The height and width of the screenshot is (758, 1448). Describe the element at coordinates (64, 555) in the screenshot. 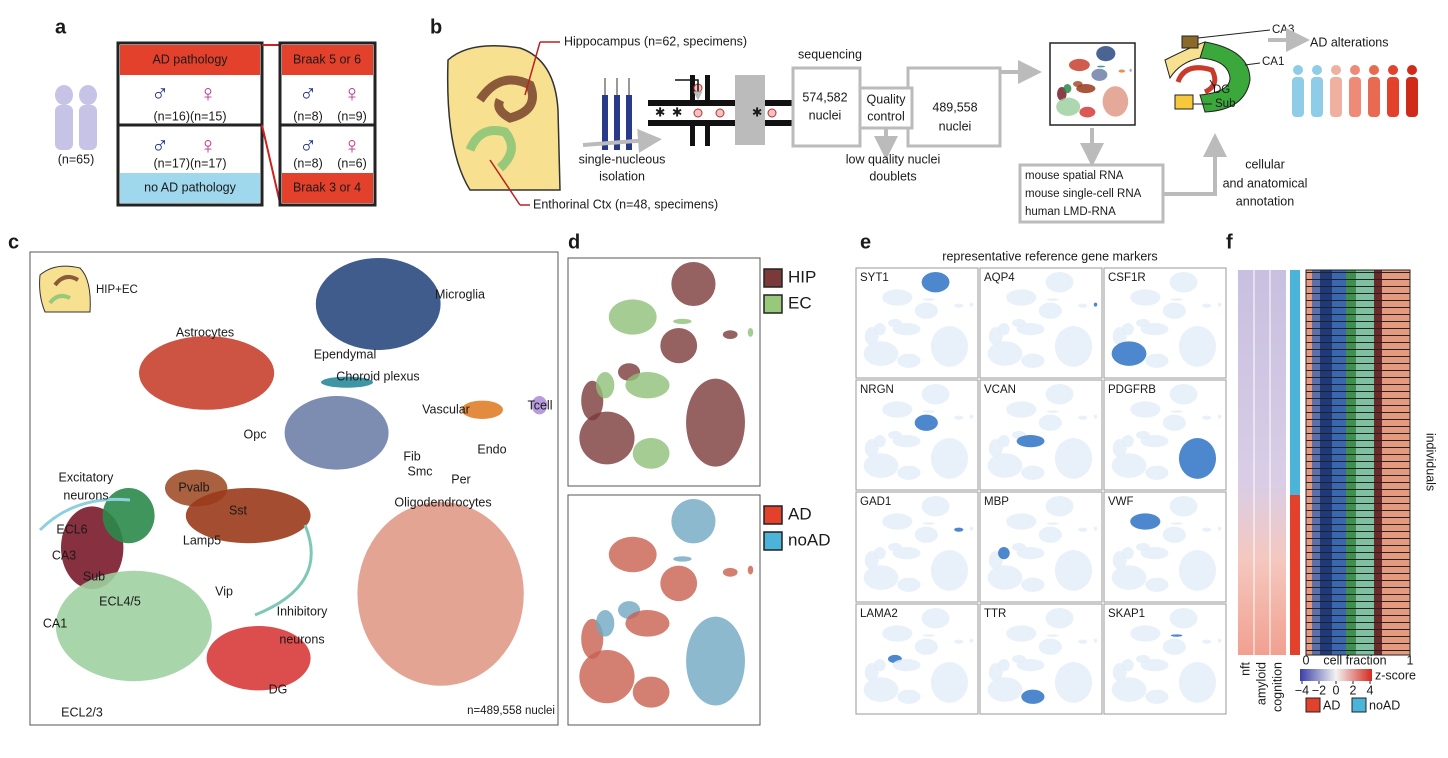

I see `cluster-label: CA3` at that location.